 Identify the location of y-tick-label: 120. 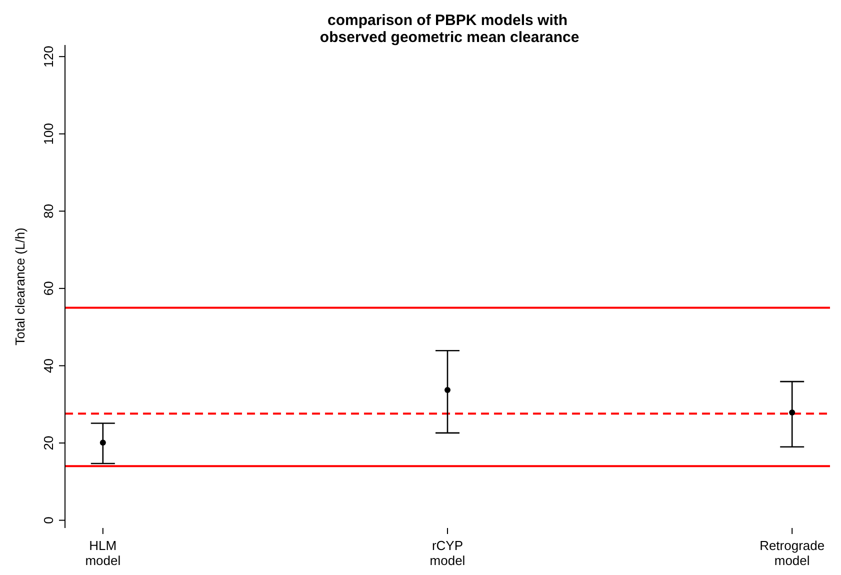
(48, 57).